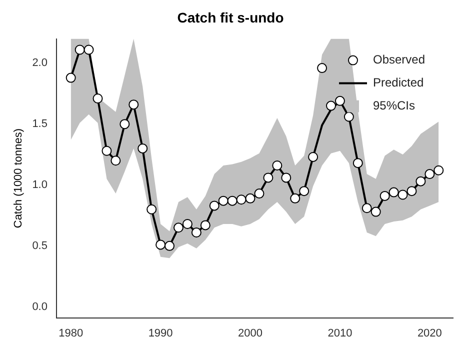  Describe the element at coordinates (40, 124) in the screenshot. I see `y-tick-label: 1.5` at that location.